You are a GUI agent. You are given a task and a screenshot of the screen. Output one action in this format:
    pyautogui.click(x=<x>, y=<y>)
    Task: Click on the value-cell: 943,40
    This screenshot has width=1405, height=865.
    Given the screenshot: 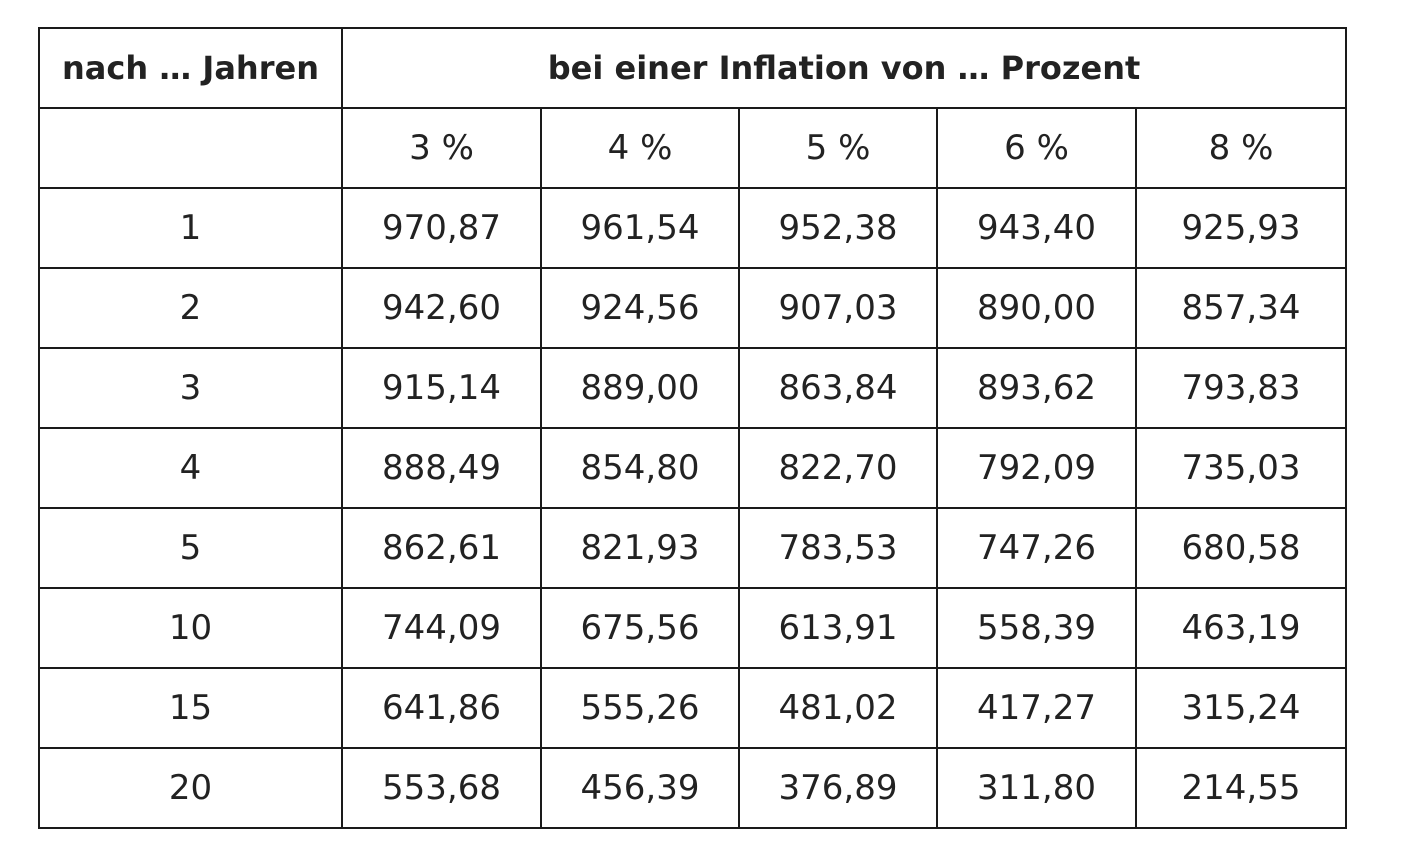 What is the action you would take?
    pyautogui.click(x=1036, y=228)
    